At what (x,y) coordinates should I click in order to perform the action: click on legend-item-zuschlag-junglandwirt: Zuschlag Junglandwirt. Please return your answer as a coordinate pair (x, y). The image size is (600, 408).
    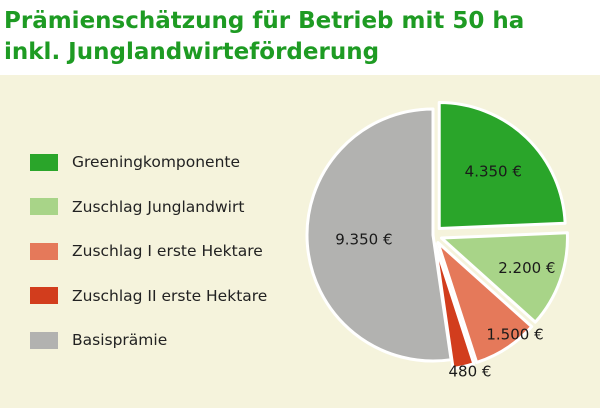
    Looking at the image, I should click on (148, 207).